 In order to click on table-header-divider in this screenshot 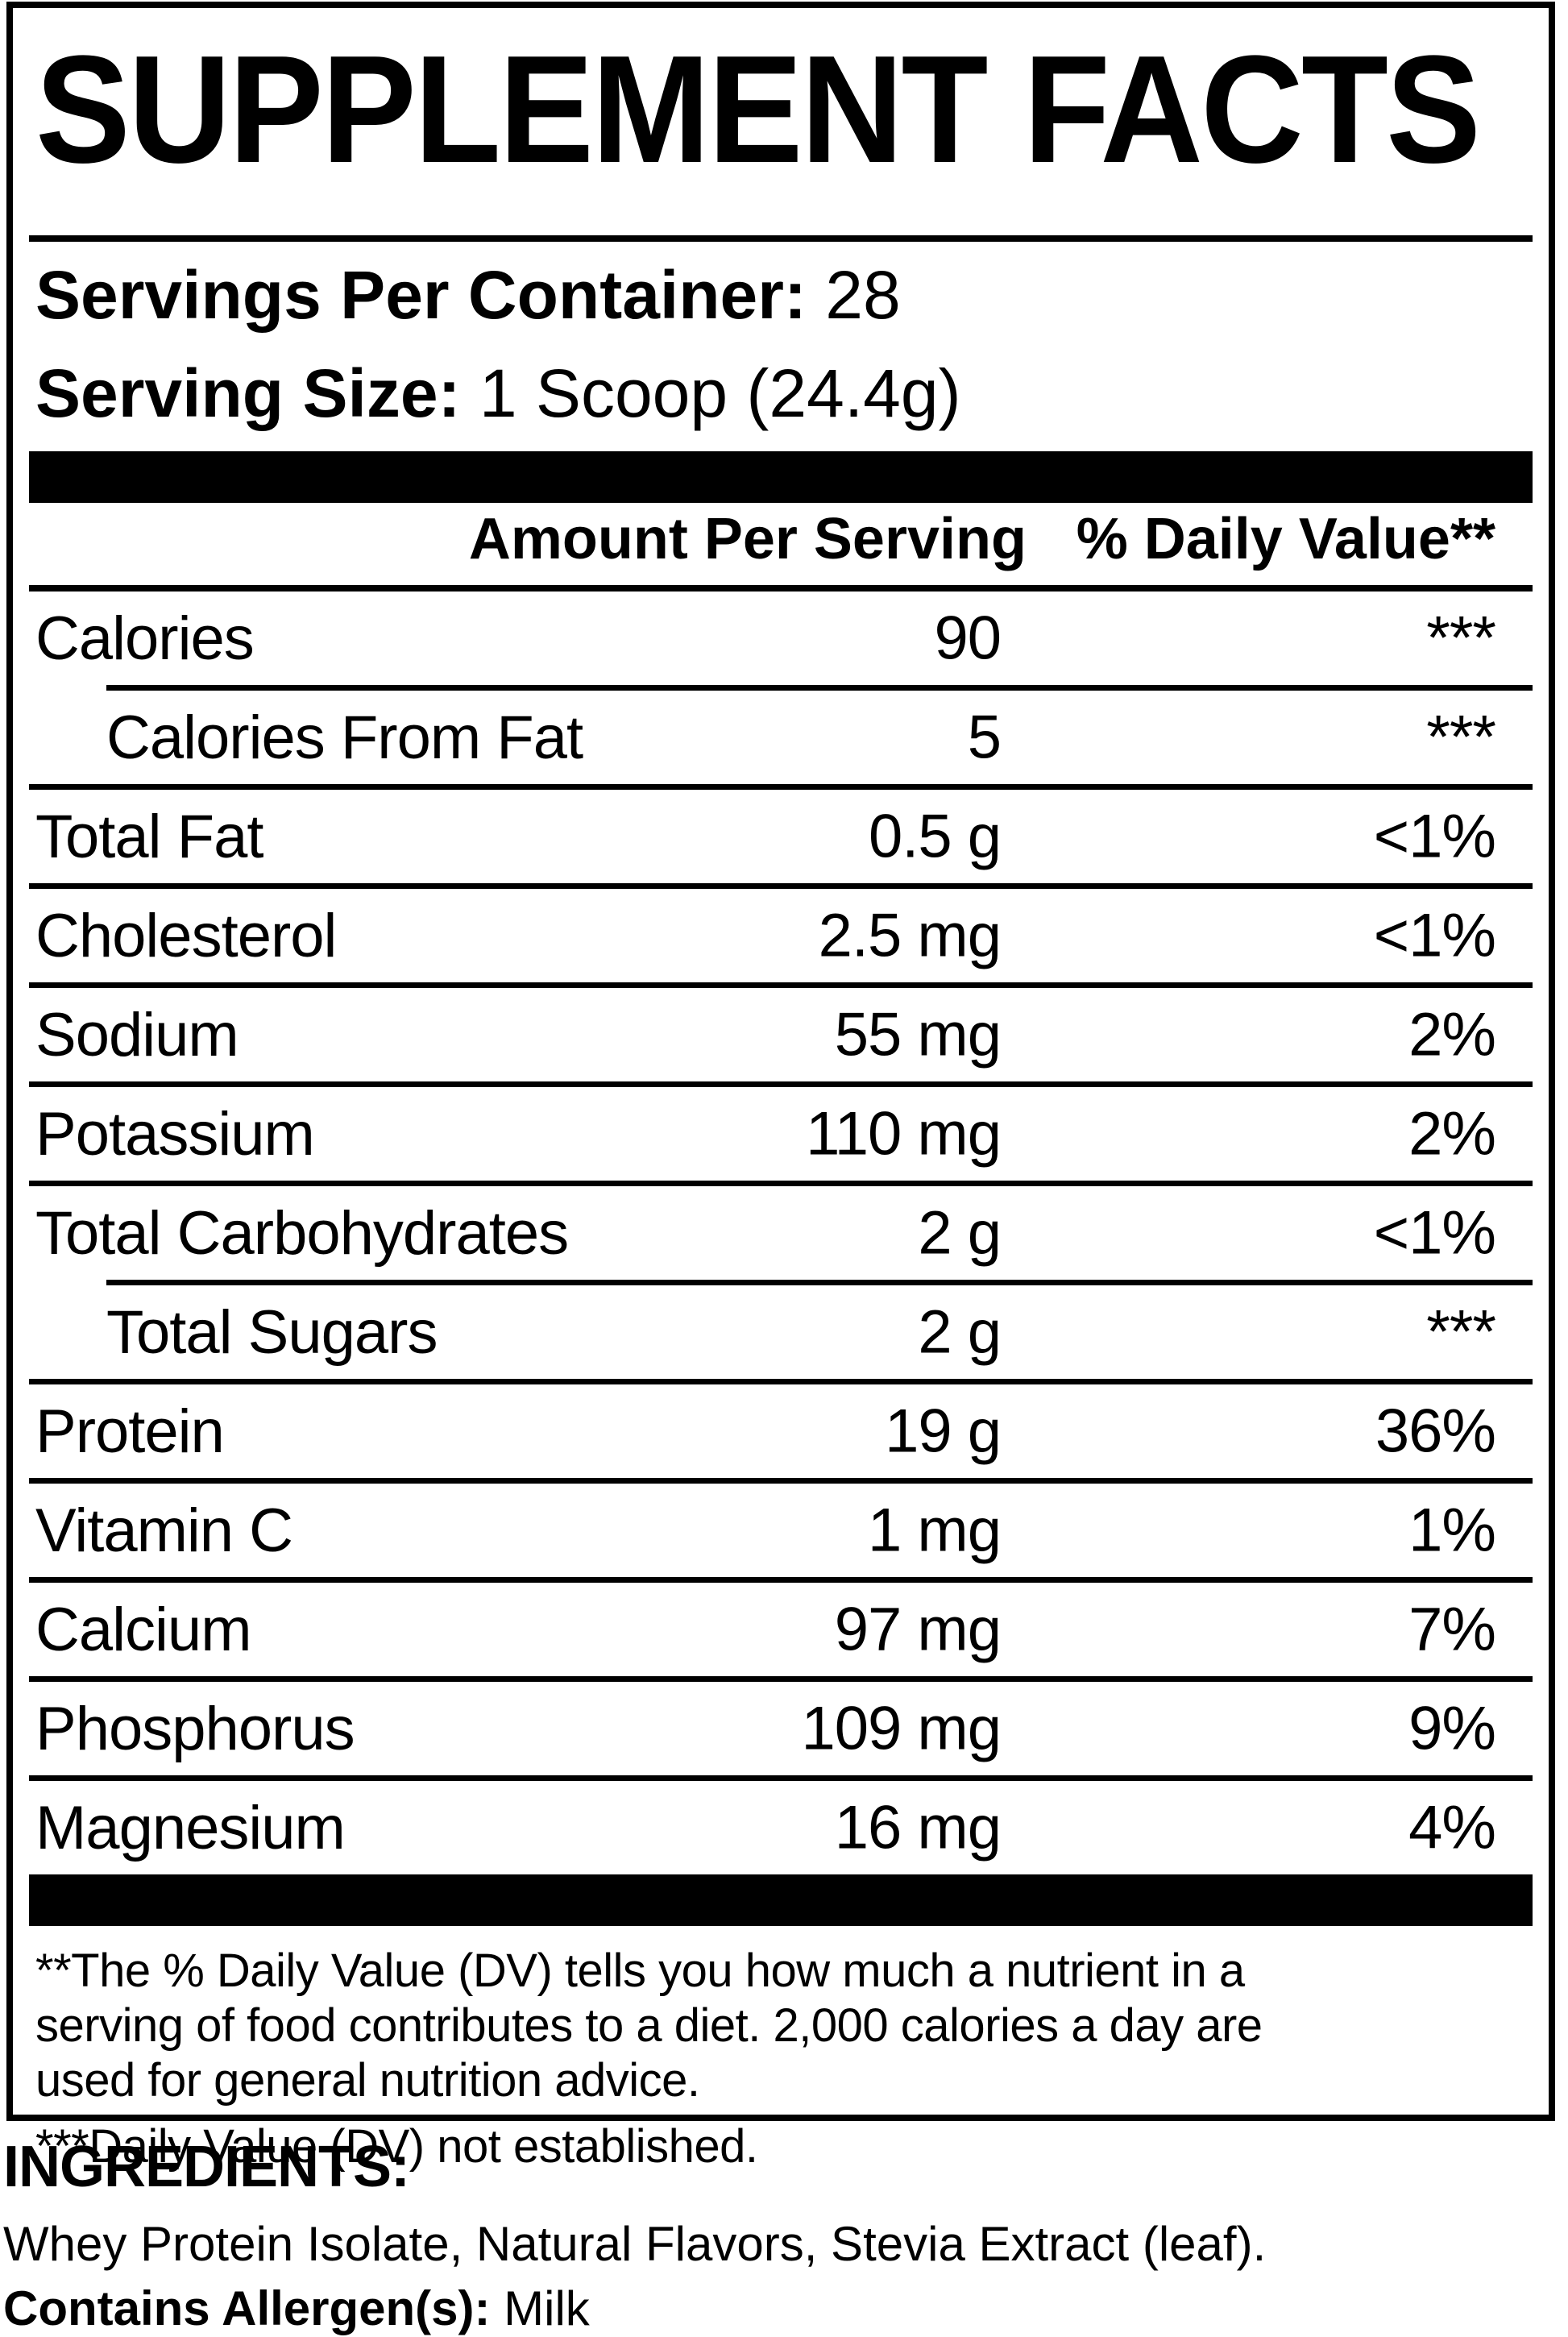, I will do `click(781, 588)`.